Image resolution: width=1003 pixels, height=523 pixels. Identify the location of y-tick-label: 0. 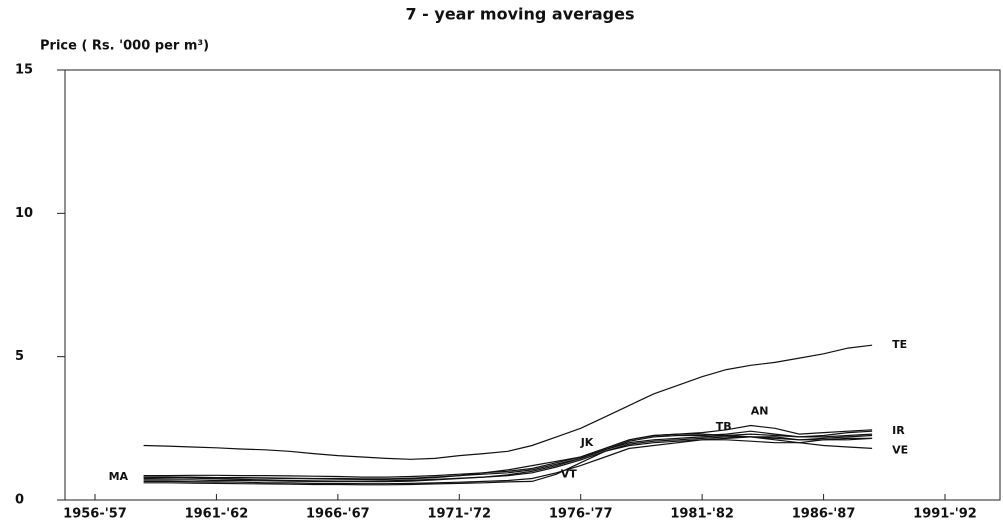
(19, 500).